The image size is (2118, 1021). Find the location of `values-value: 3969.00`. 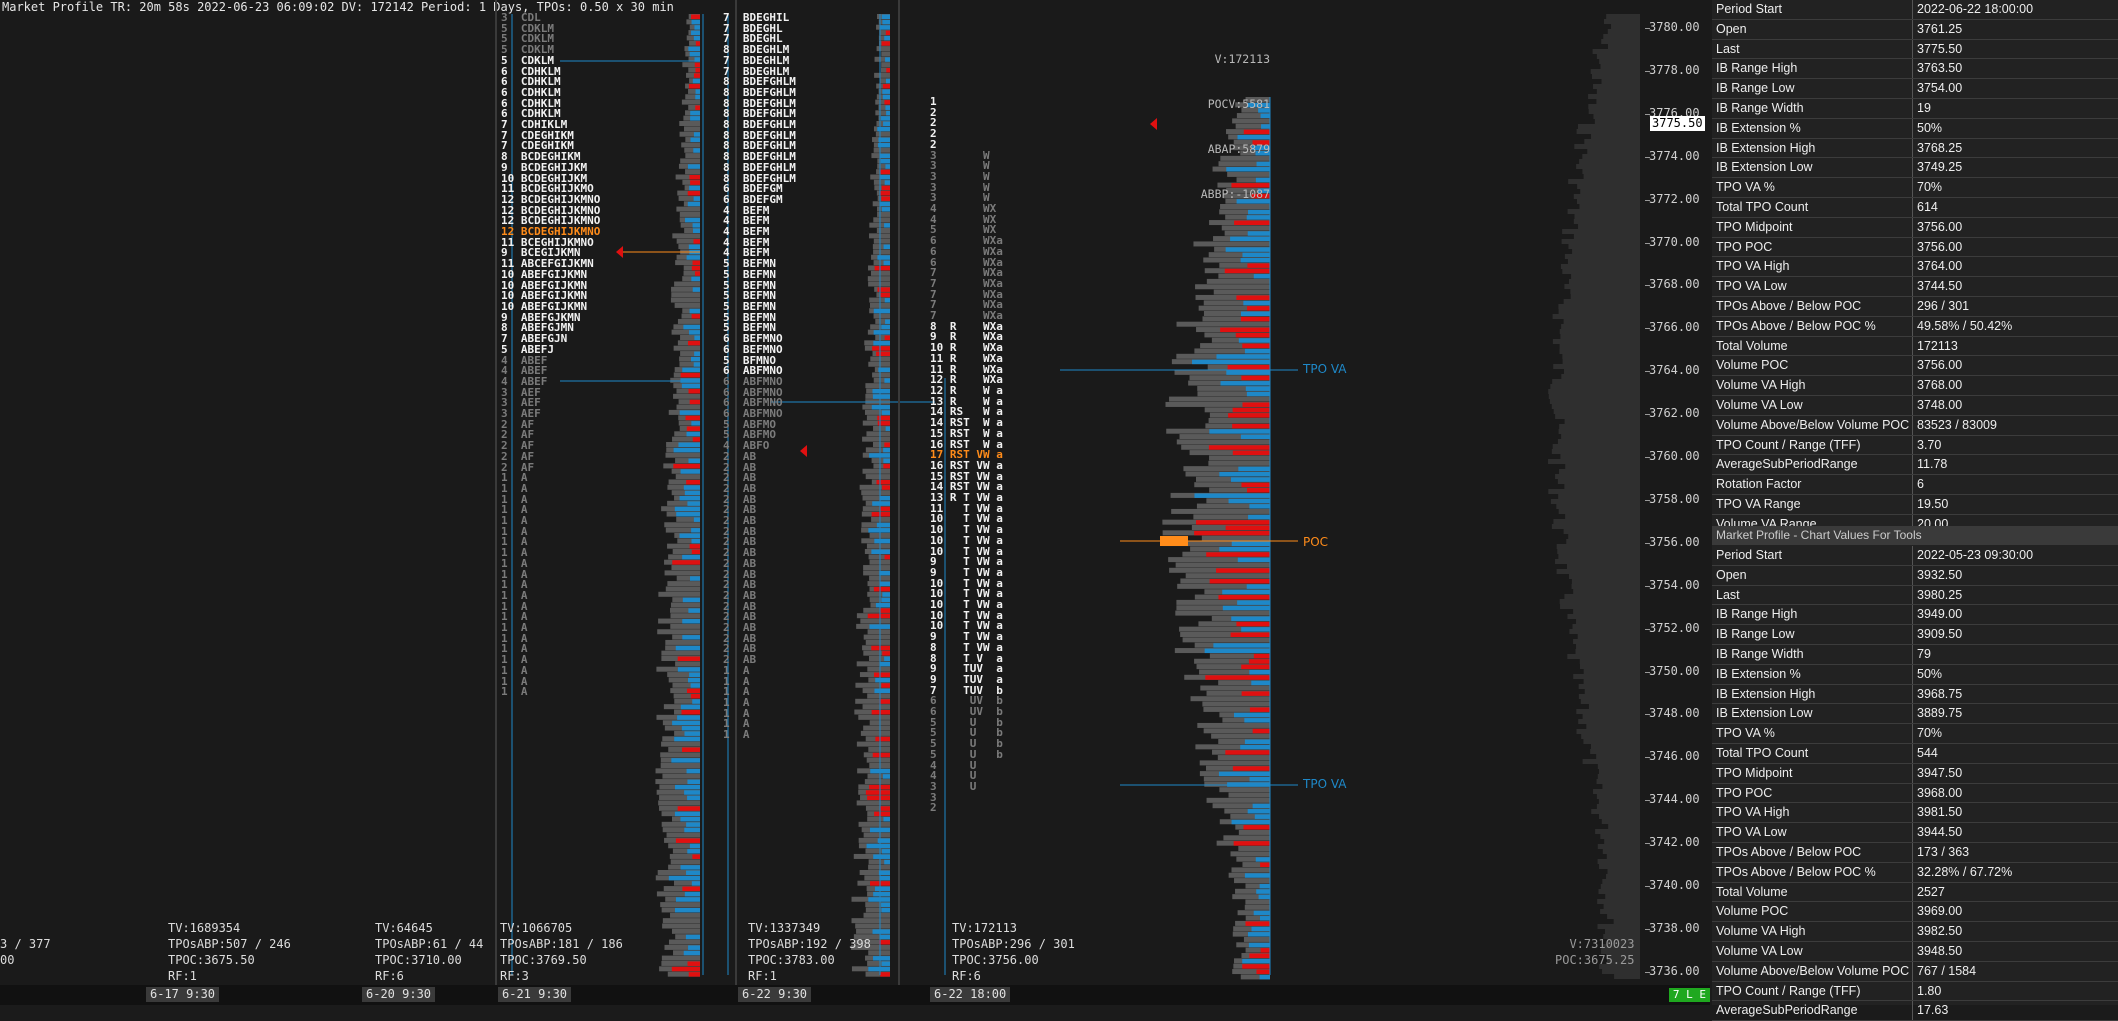

values-value: 3969.00 is located at coordinates (1940, 911).